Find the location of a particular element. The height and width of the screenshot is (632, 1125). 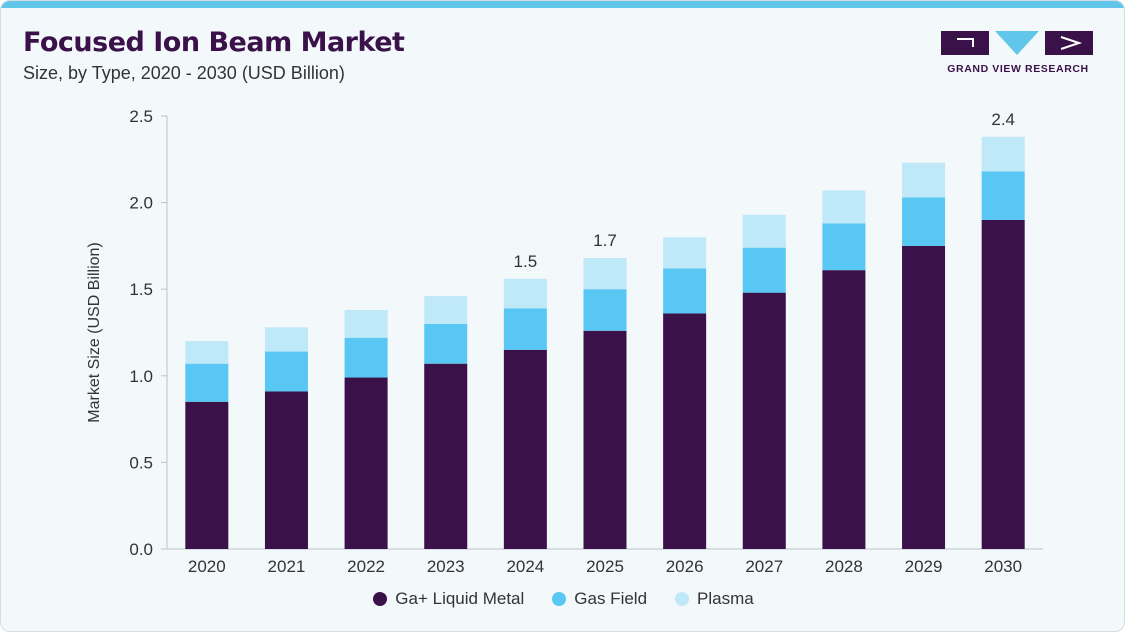

x-tick-label: 2030 is located at coordinates (1003, 566).